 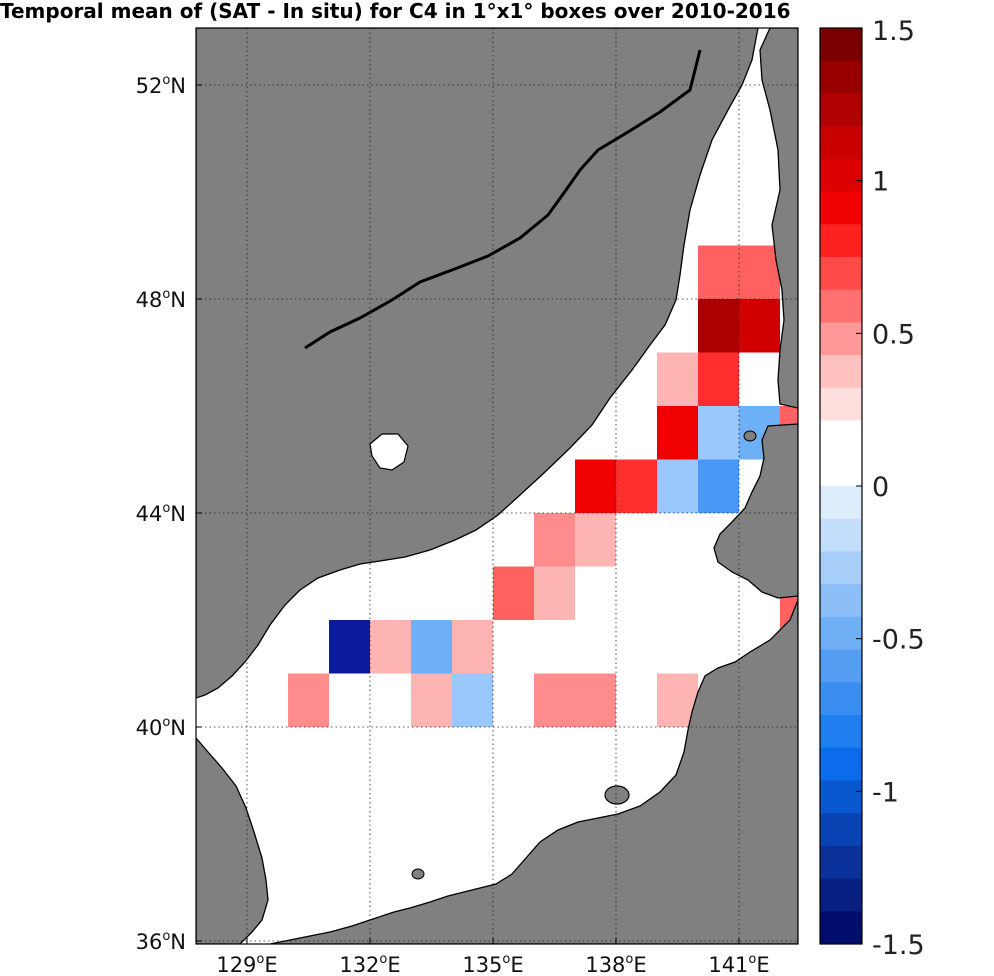 I want to click on oki-islands, so click(x=418, y=874).